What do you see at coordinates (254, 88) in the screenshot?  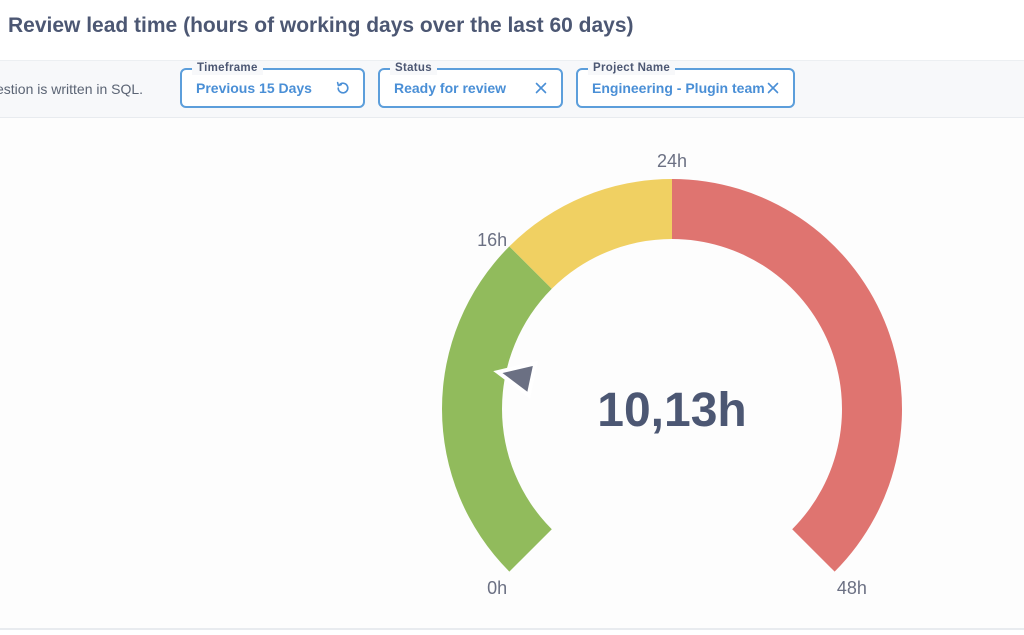 I see `filter-value: Previous 15 Days` at bounding box center [254, 88].